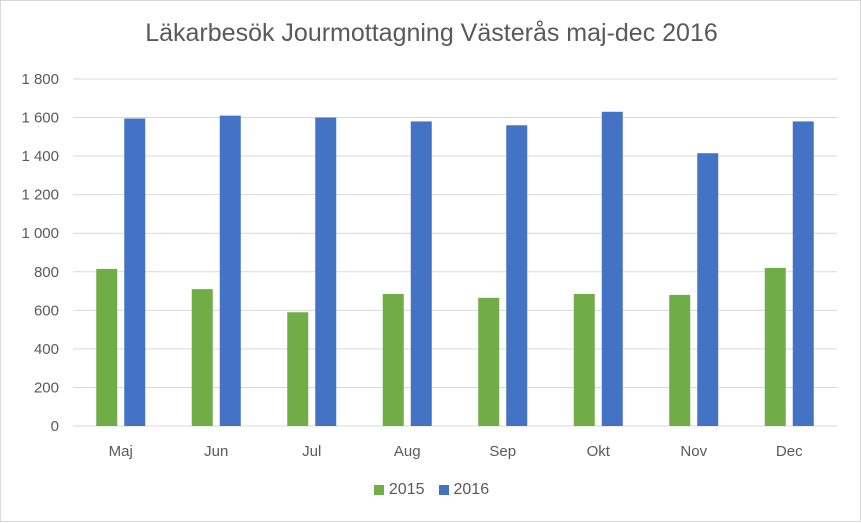  What do you see at coordinates (775, 346) in the screenshot?
I see `bar-2015-Dec` at bounding box center [775, 346].